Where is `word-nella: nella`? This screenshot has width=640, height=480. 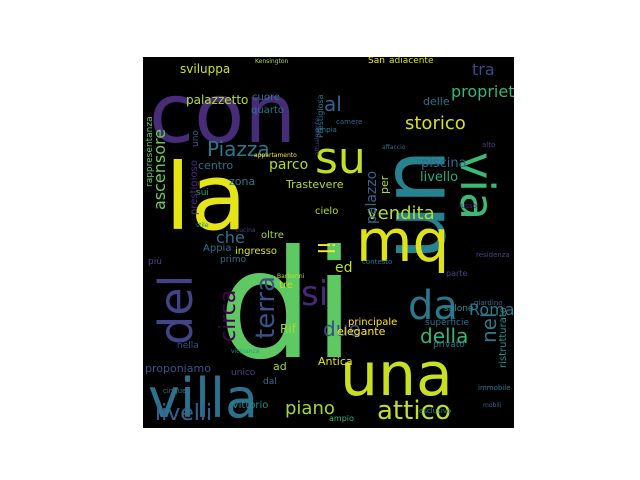
word-nella: nella is located at coordinates (188, 346).